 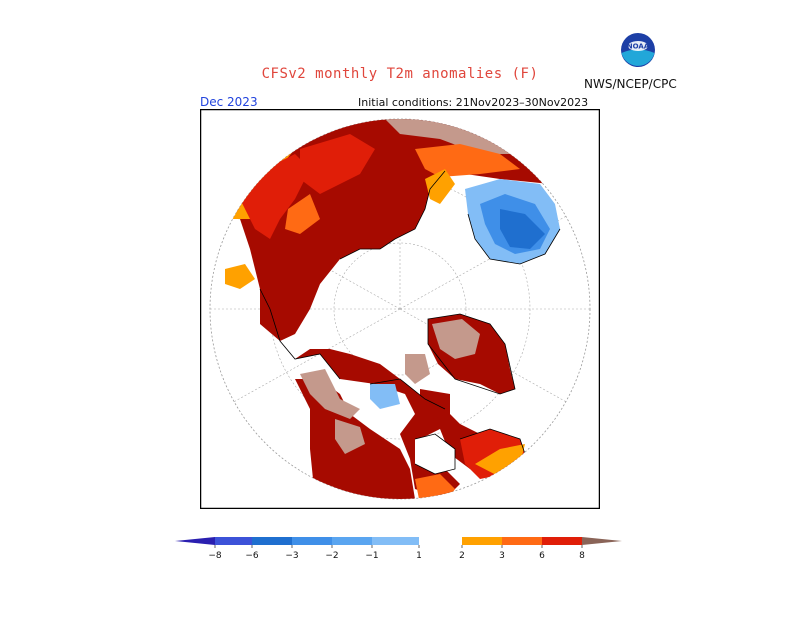 I want to click on north-america-brown2, so click(x=350, y=436).